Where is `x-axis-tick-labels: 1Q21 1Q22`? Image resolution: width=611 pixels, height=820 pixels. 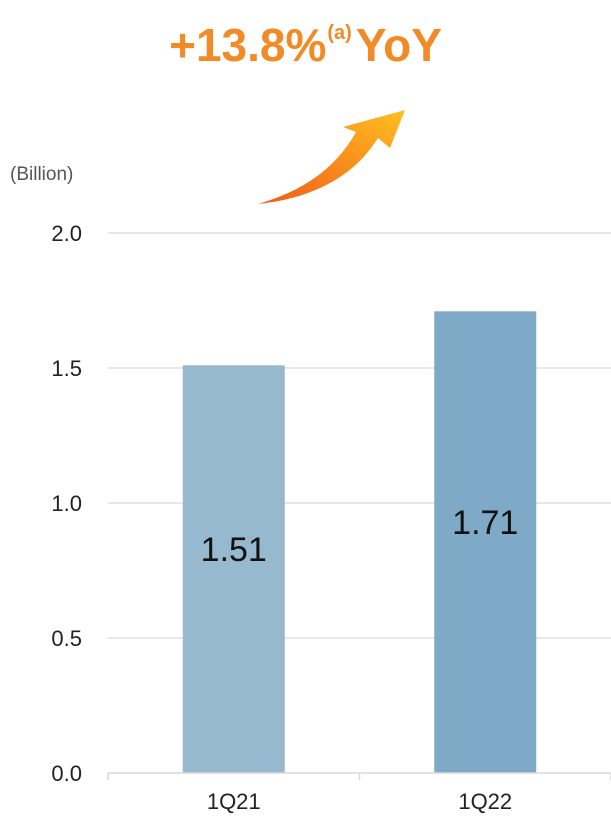
x-axis-tick-labels: 1Q21 1Q22 is located at coordinates (359, 801).